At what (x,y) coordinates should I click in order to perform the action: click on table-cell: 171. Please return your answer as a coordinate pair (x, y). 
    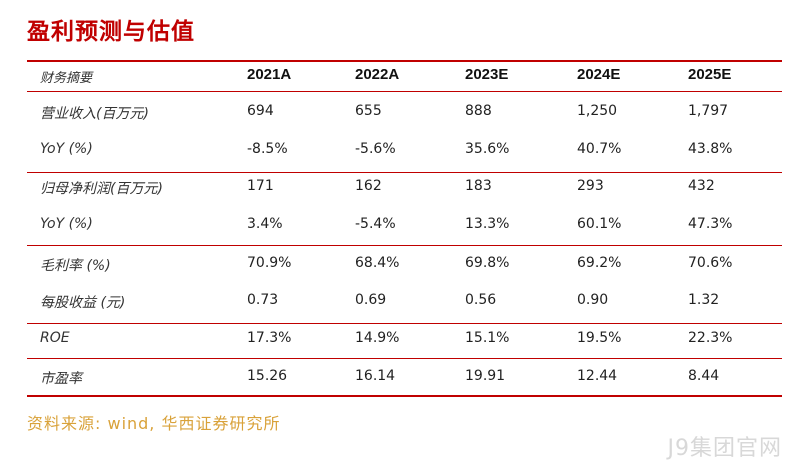
    Looking at the image, I should click on (260, 186).